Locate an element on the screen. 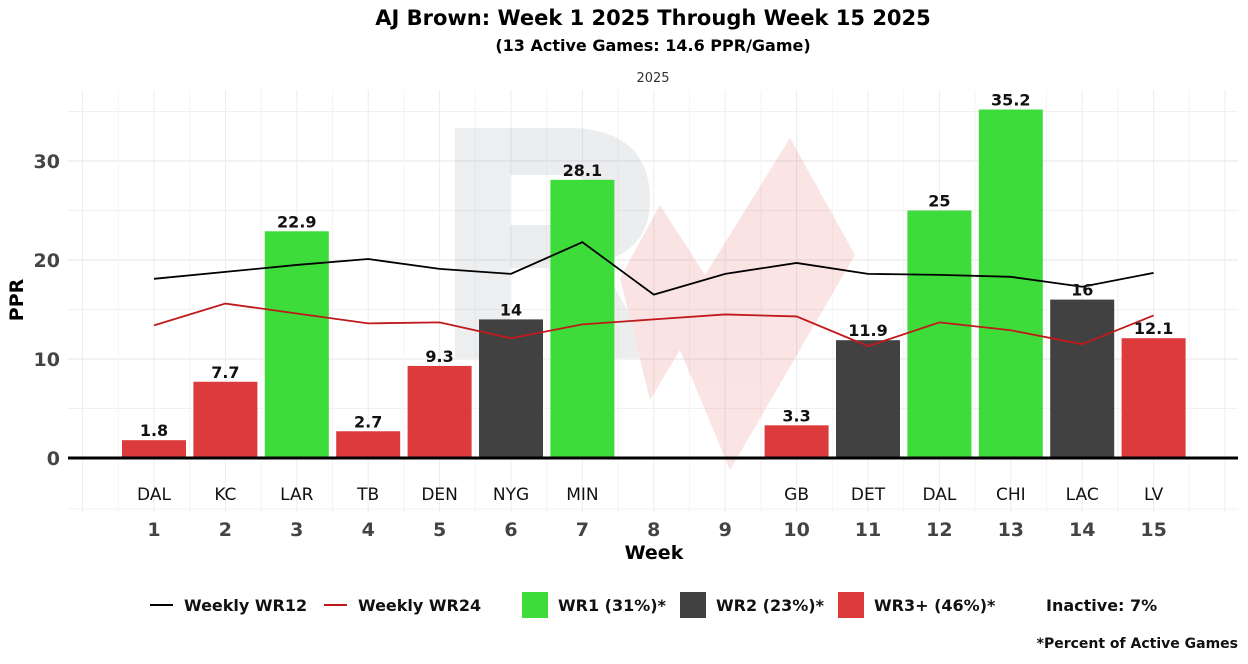  x-tick-label: 12 is located at coordinates (939, 530).